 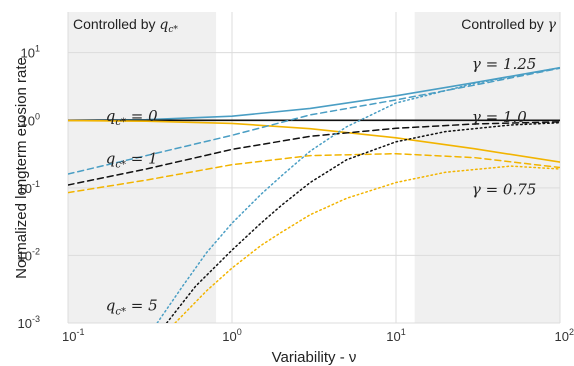 I want to click on curve-annotation-4: γ = 1.25, so click(x=504, y=64).